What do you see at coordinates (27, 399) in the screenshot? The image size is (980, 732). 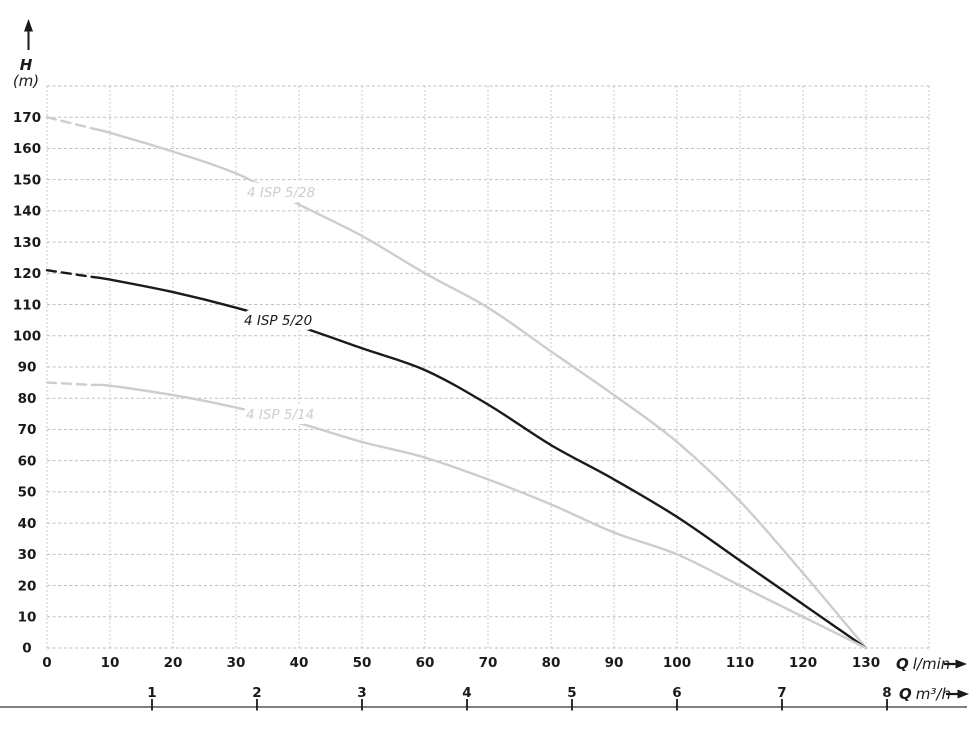 I see `y-tick-label: 80` at bounding box center [27, 399].